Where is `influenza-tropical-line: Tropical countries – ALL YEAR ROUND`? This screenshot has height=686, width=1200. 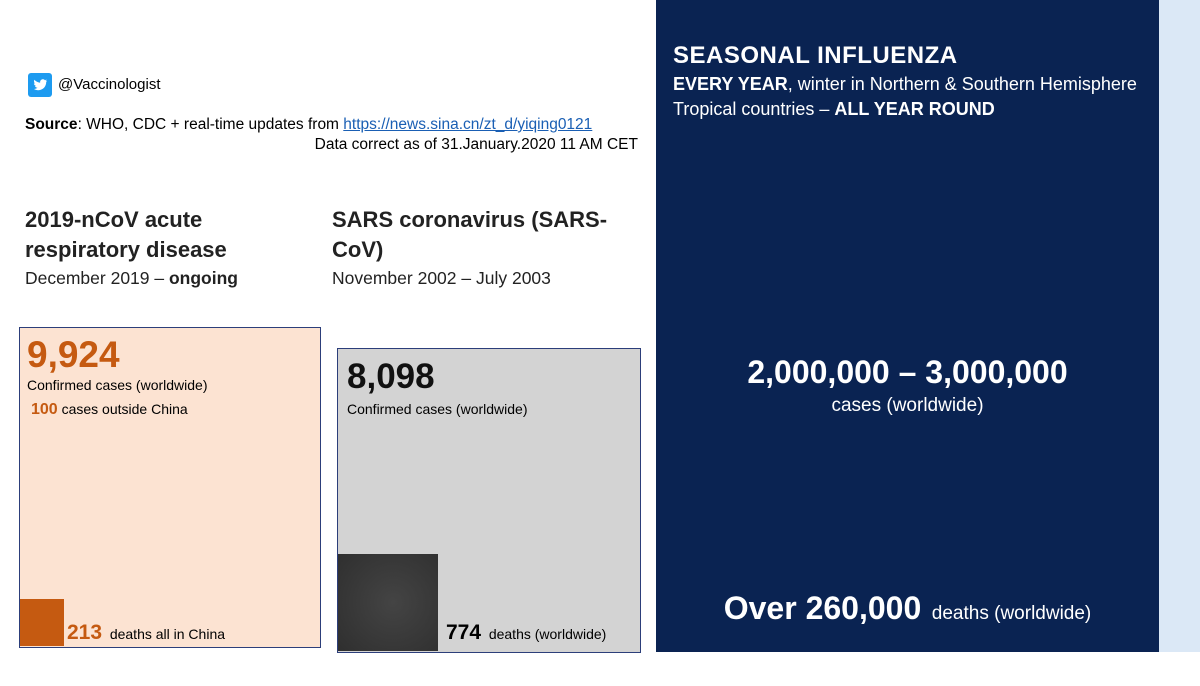 influenza-tropical-line: Tropical countries – ALL YEAR ROUND is located at coordinates (834, 109).